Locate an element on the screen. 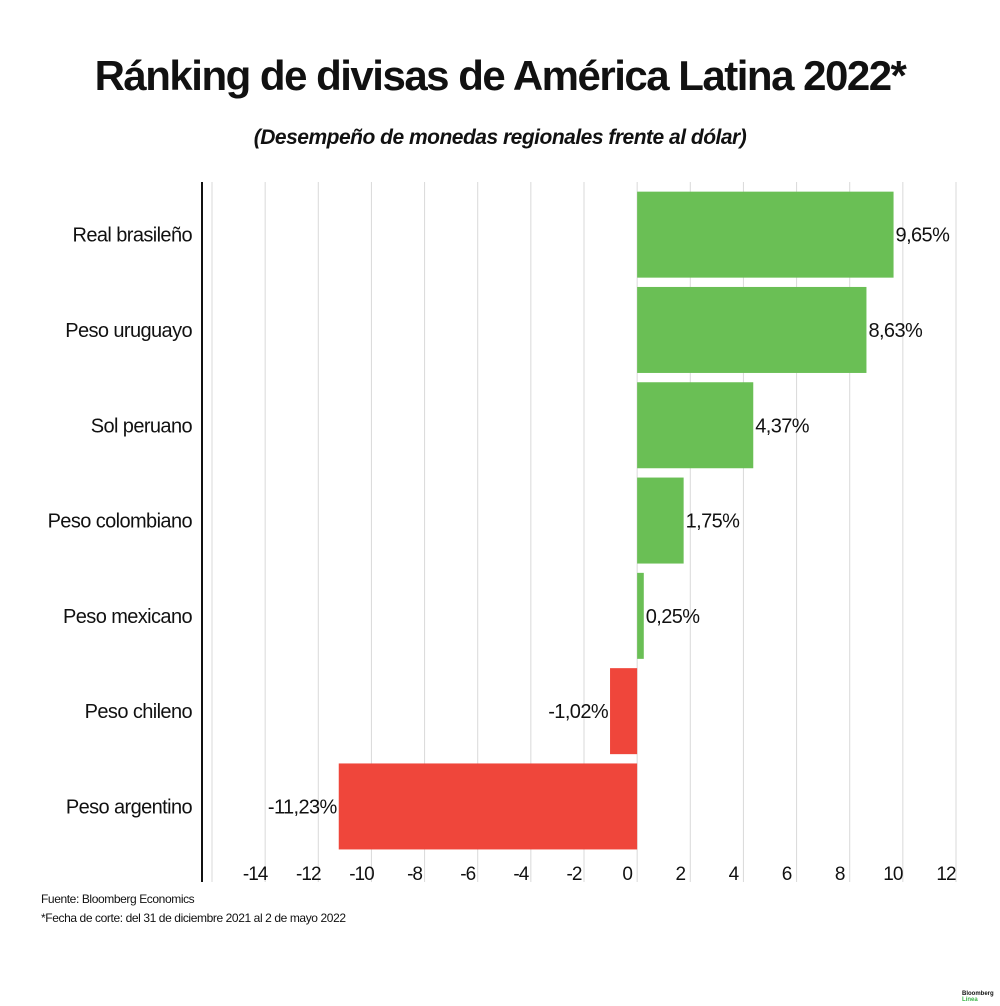 The image size is (1000, 1006). x-tick-label: 8 is located at coordinates (840, 874).